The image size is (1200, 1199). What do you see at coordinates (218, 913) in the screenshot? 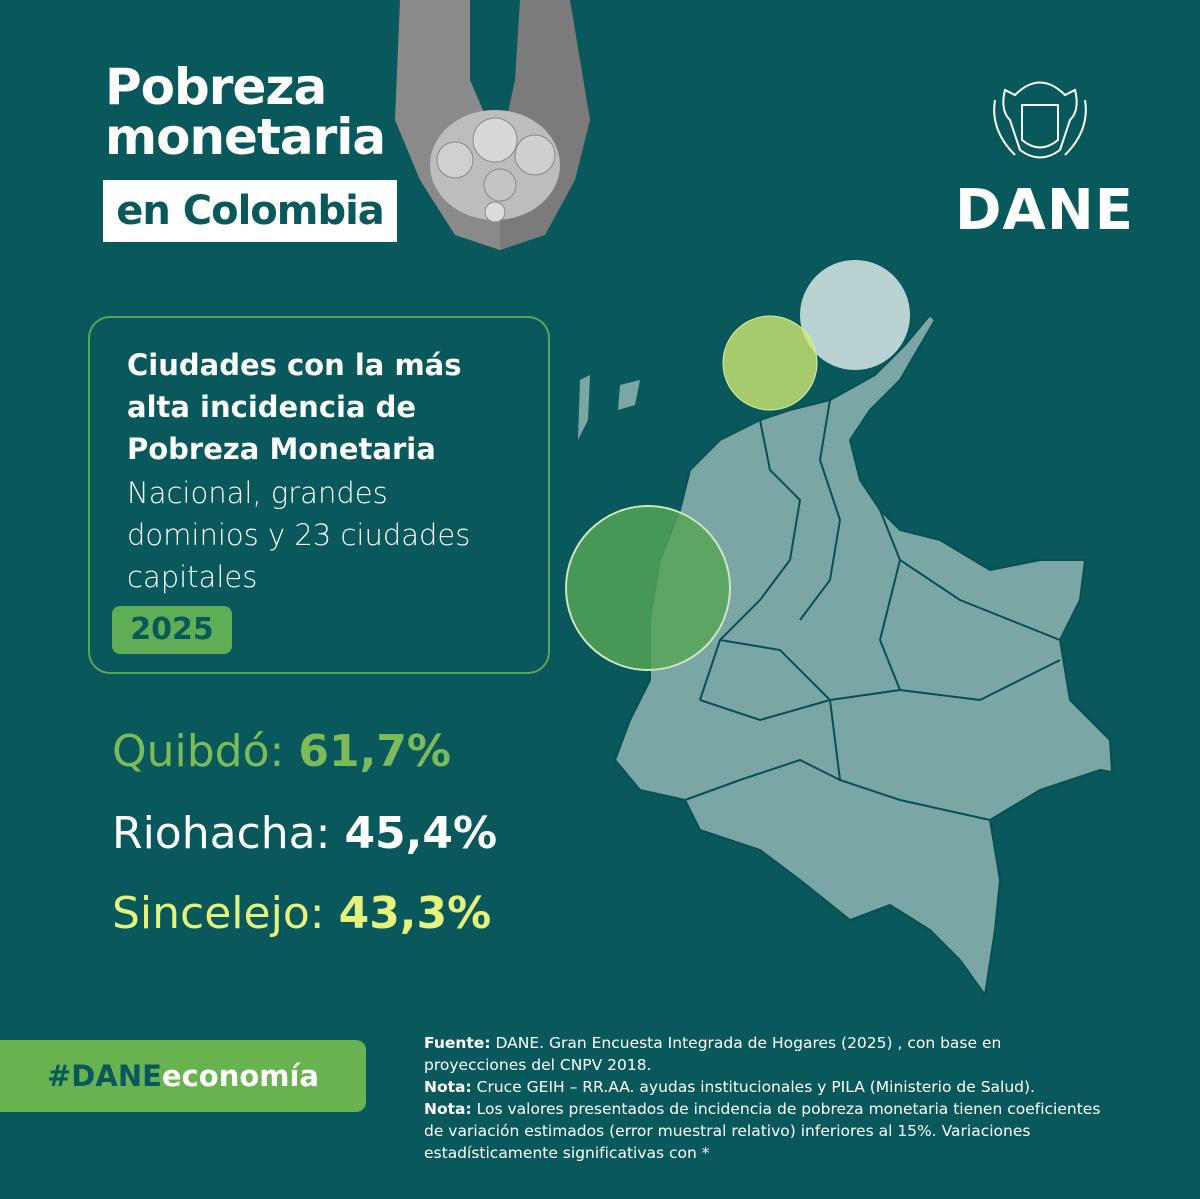
I see `city-name: Sincelejo:` at bounding box center [218, 913].